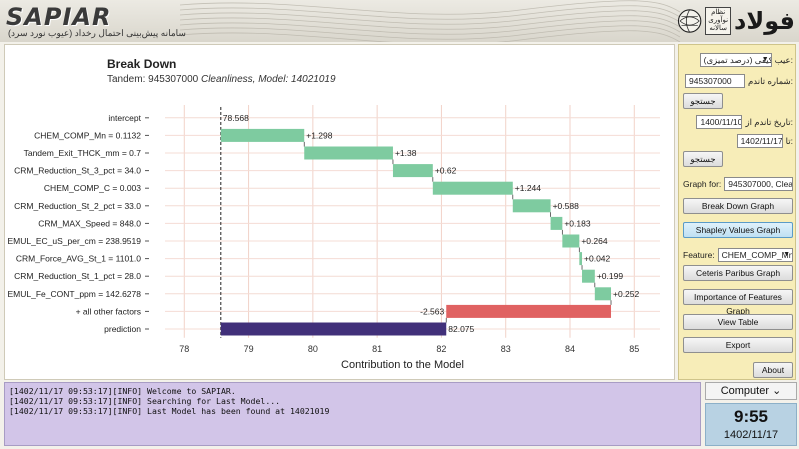 The width and height of the screenshot is (799, 449). What do you see at coordinates (78, 259) in the screenshot?
I see `row-label: CRM_Force_AVG_St_1 = 1101.0` at bounding box center [78, 259].